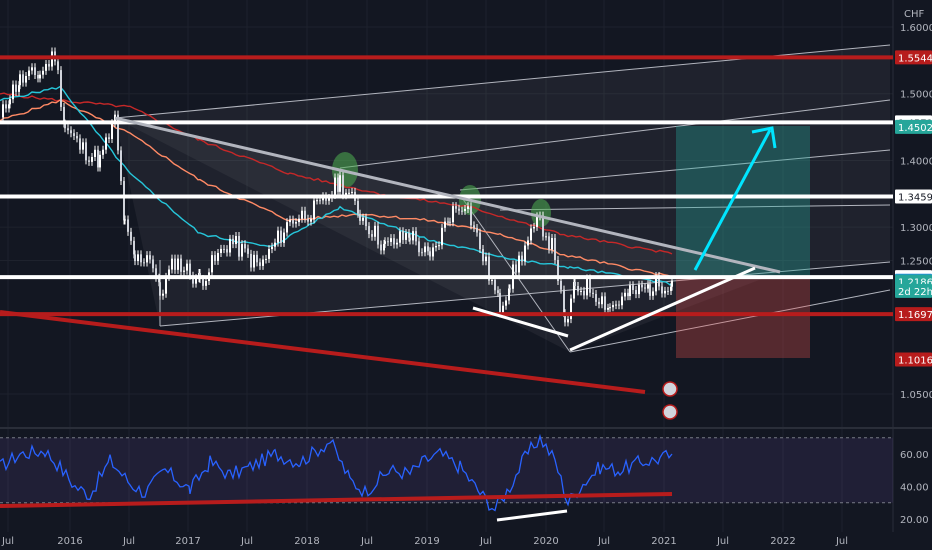 The height and width of the screenshot is (550, 932). I want to click on event-marker, so click(670, 389).